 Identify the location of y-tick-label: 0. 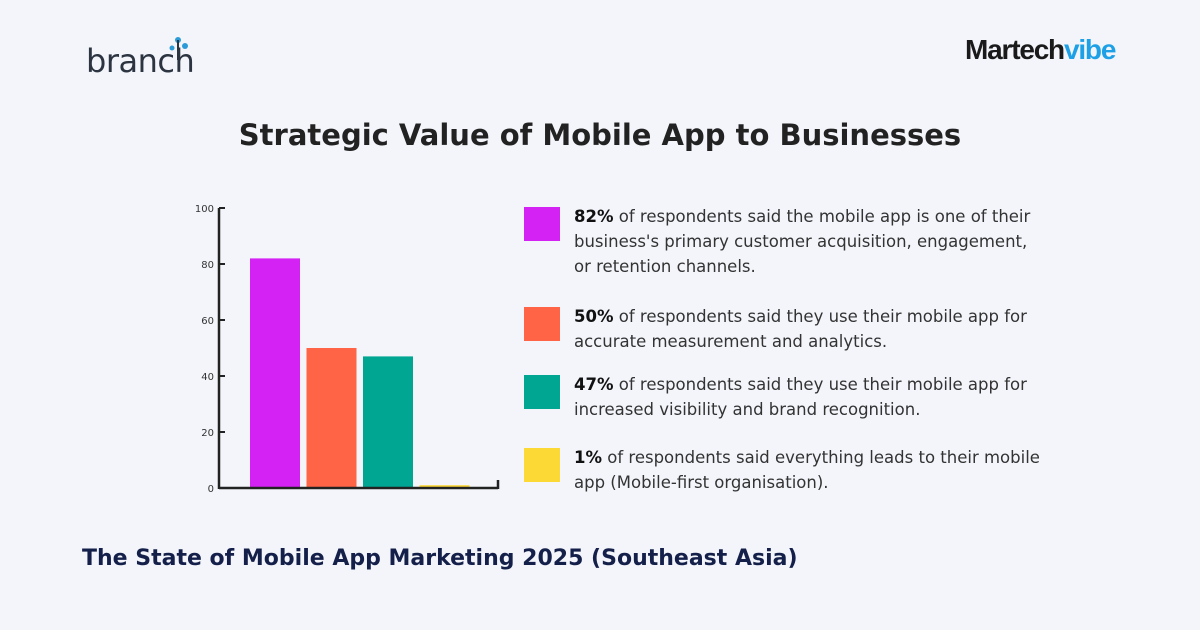
(211, 489).